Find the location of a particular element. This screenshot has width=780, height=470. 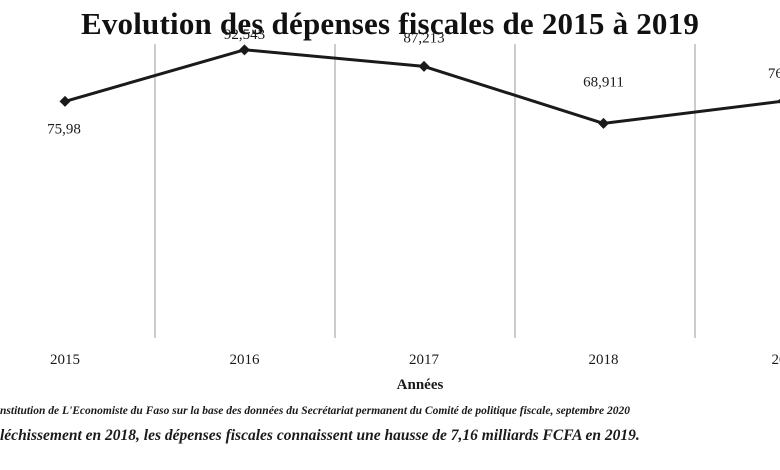

data-label-2019: 76,0 is located at coordinates (774, 74).